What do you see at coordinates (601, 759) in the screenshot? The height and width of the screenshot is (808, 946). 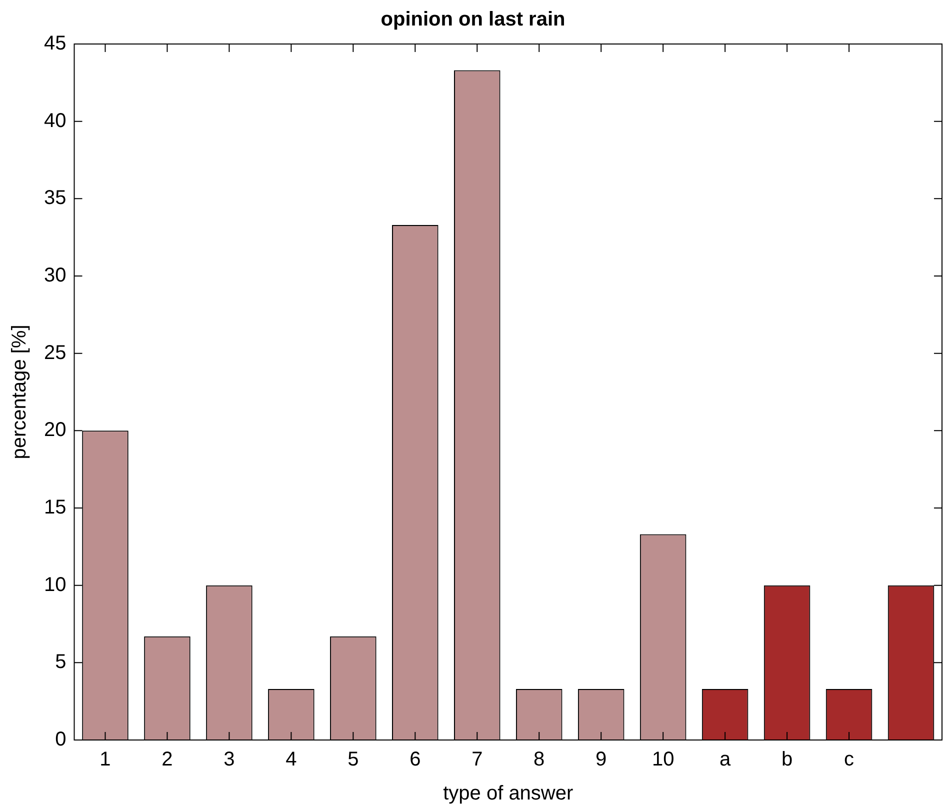 I see `x-tick-label: 9` at bounding box center [601, 759].